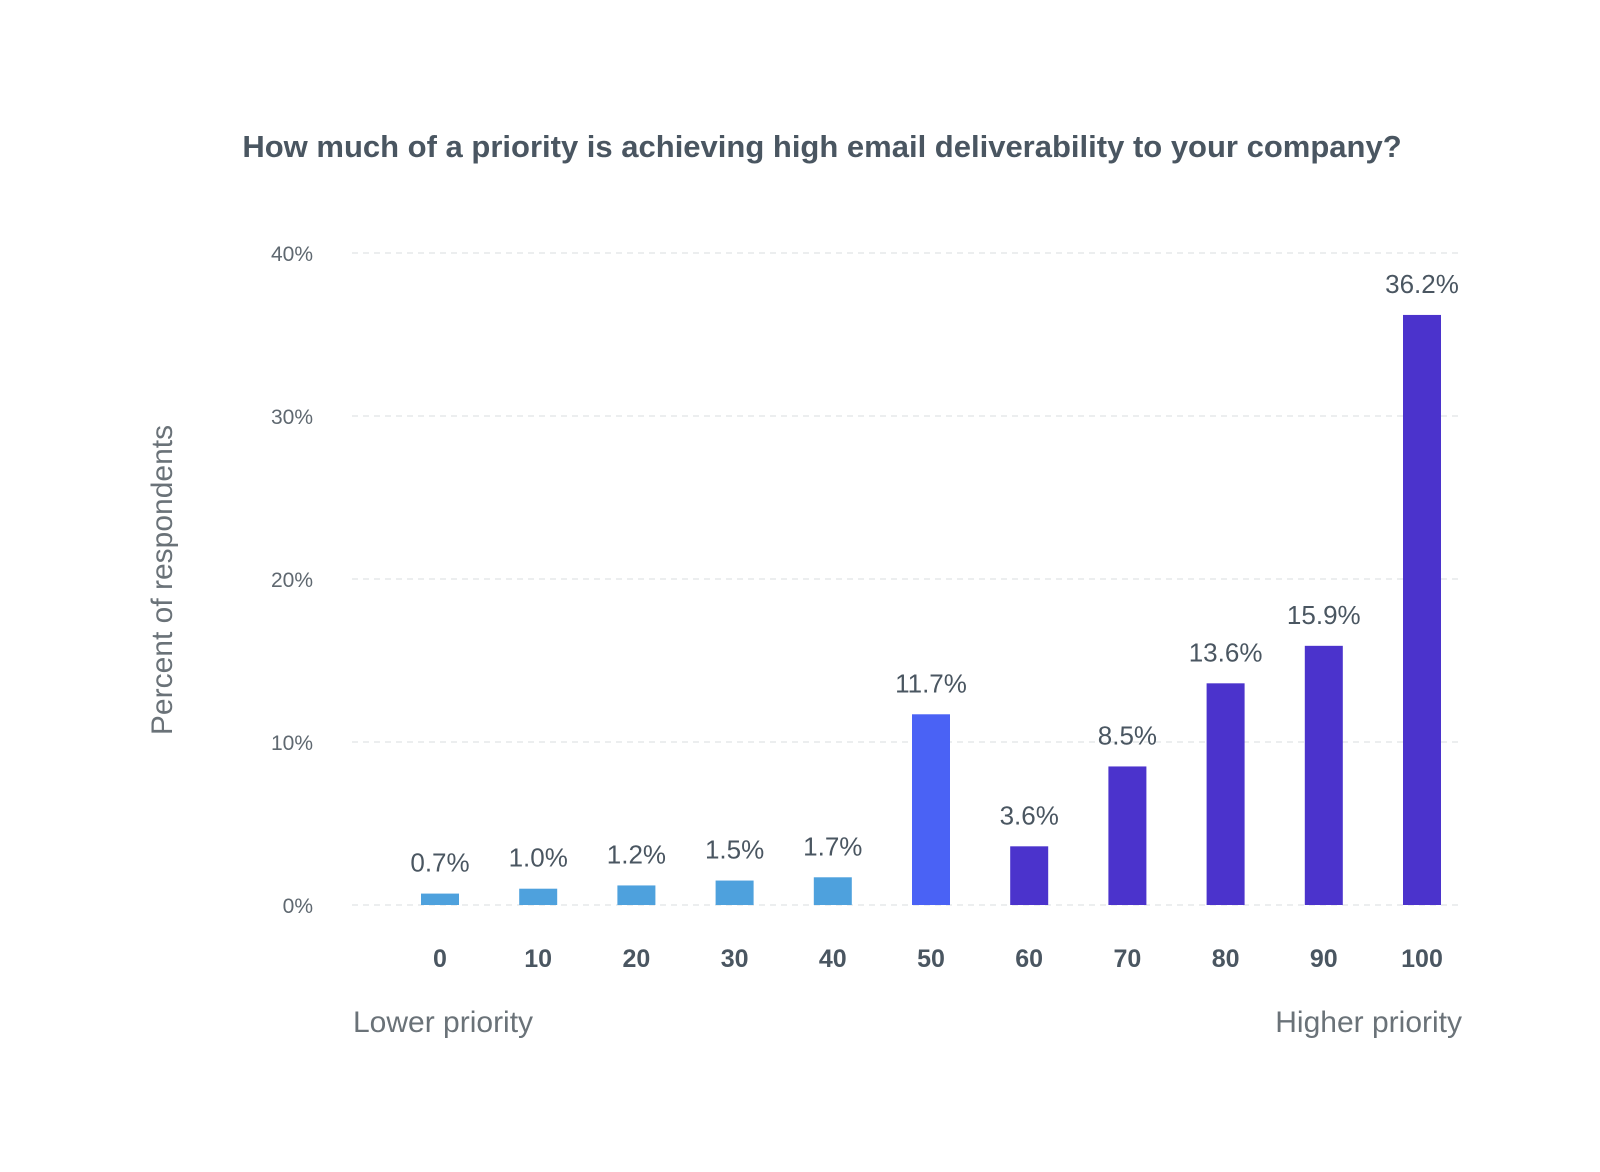 The height and width of the screenshot is (1172, 1600). Describe the element at coordinates (1324, 959) in the screenshot. I see `x-tick-label-90: 90` at that location.